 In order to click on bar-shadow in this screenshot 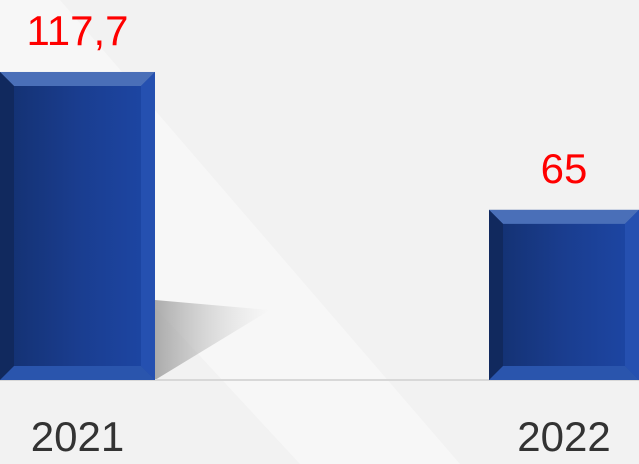, I will do `click(212, 340)`.